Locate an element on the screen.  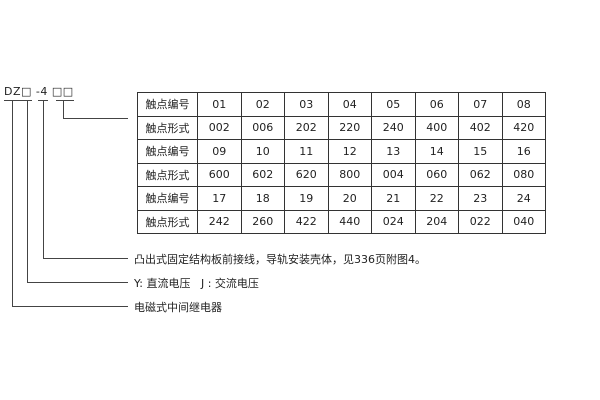
table-cell: 21 is located at coordinates (393, 198).